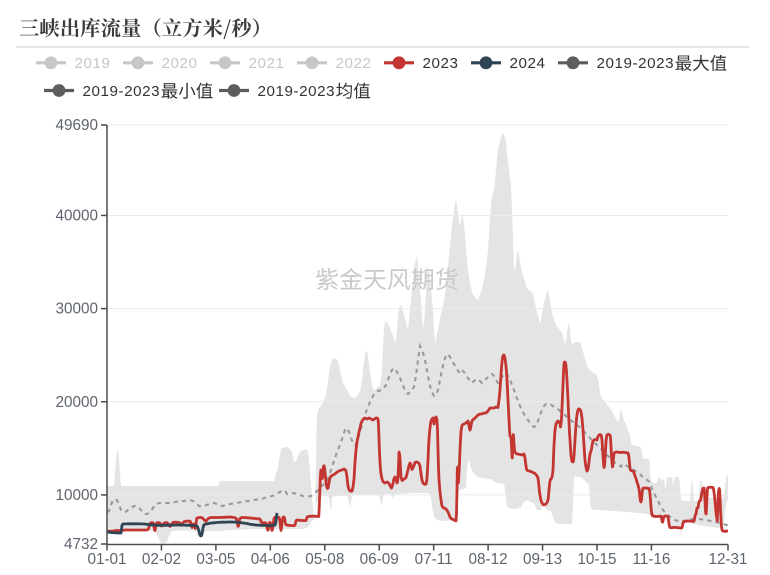  What do you see at coordinates (324, 559) in the screenshot?
I see `svg-text: 05-08` at bounding box center [324, 559].